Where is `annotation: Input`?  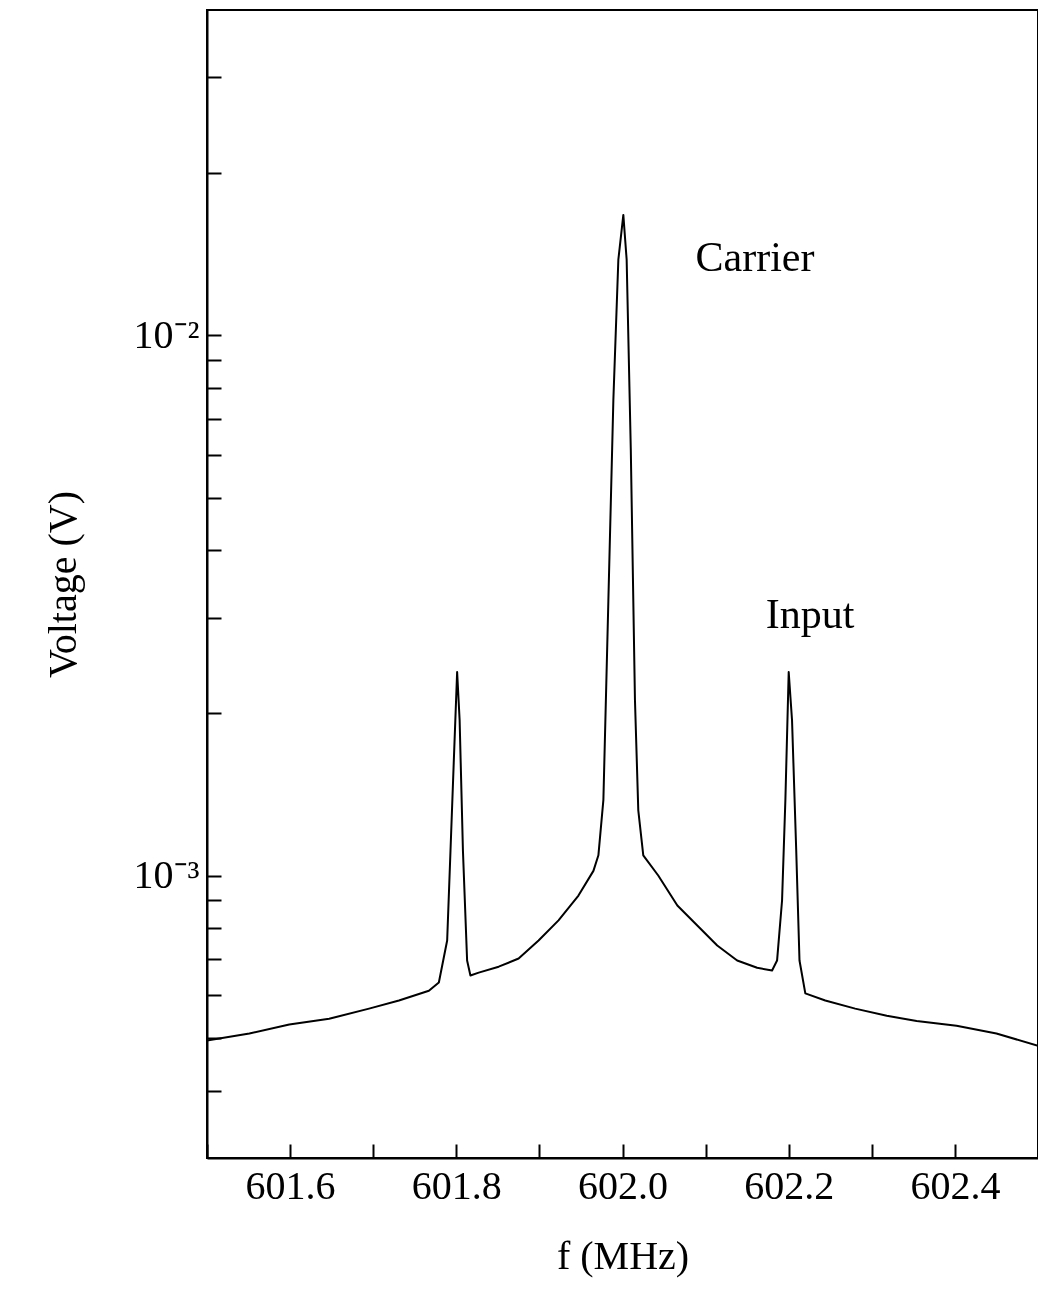 annotation: Input is located at coordinates (810, 614).